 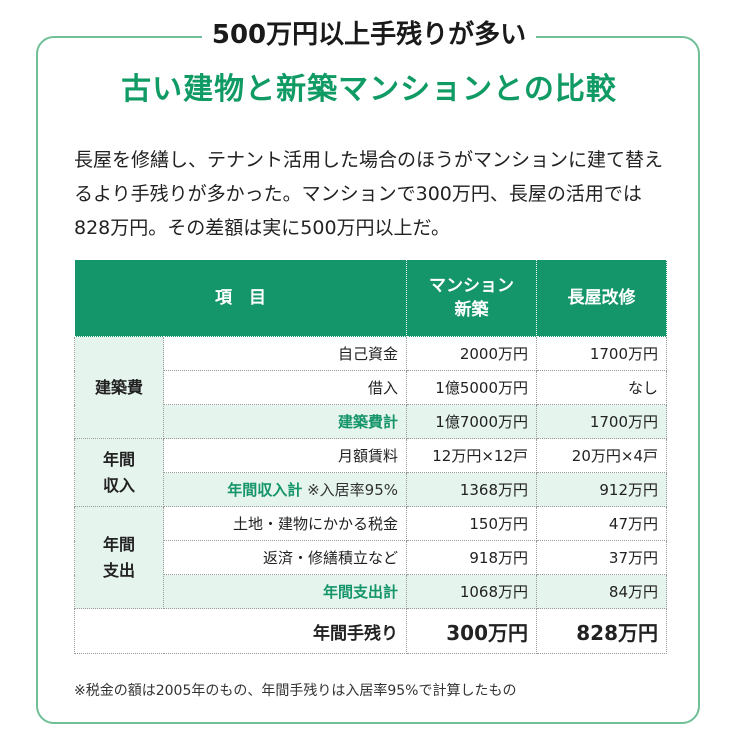 What do you see at coordinates (601, 523) in the screenshot?
I see `value-nagaya: 47万円` at bounding box center [601, 523].